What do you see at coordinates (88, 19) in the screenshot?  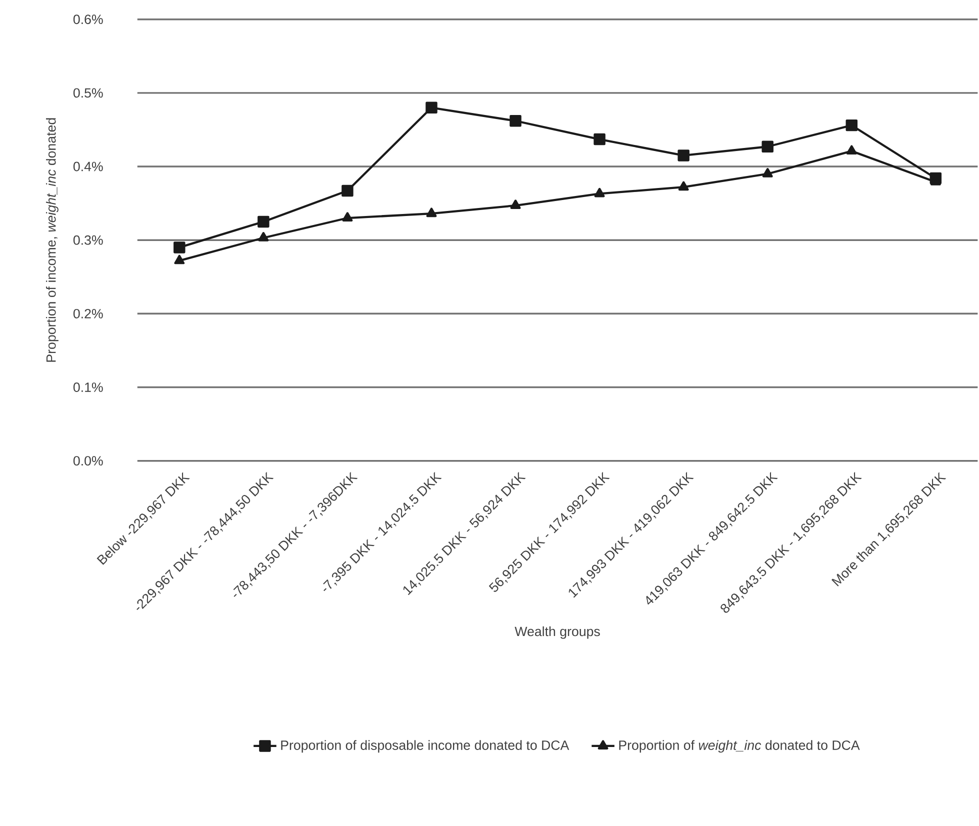 I see `y-tick-label: 0.6%` at bounding box center [88, 19].